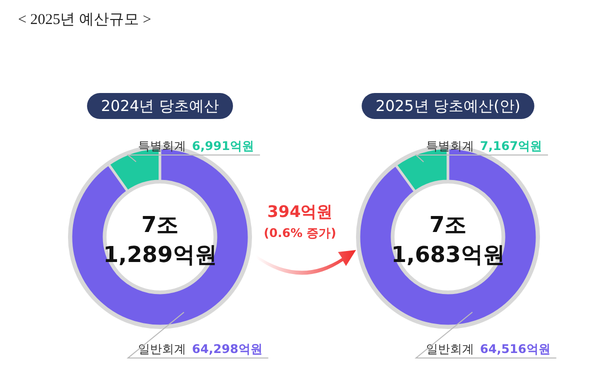 The width and height of the screenshot is (600, 380). Describe the element at coordinates (160, 255) in the screenshot. I see `text: 1,289억원` at that location.